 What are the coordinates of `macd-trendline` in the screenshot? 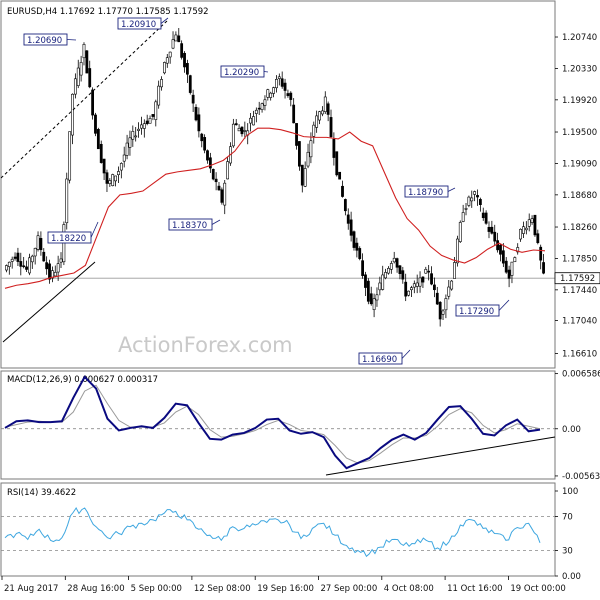 It's located at (440, 456).